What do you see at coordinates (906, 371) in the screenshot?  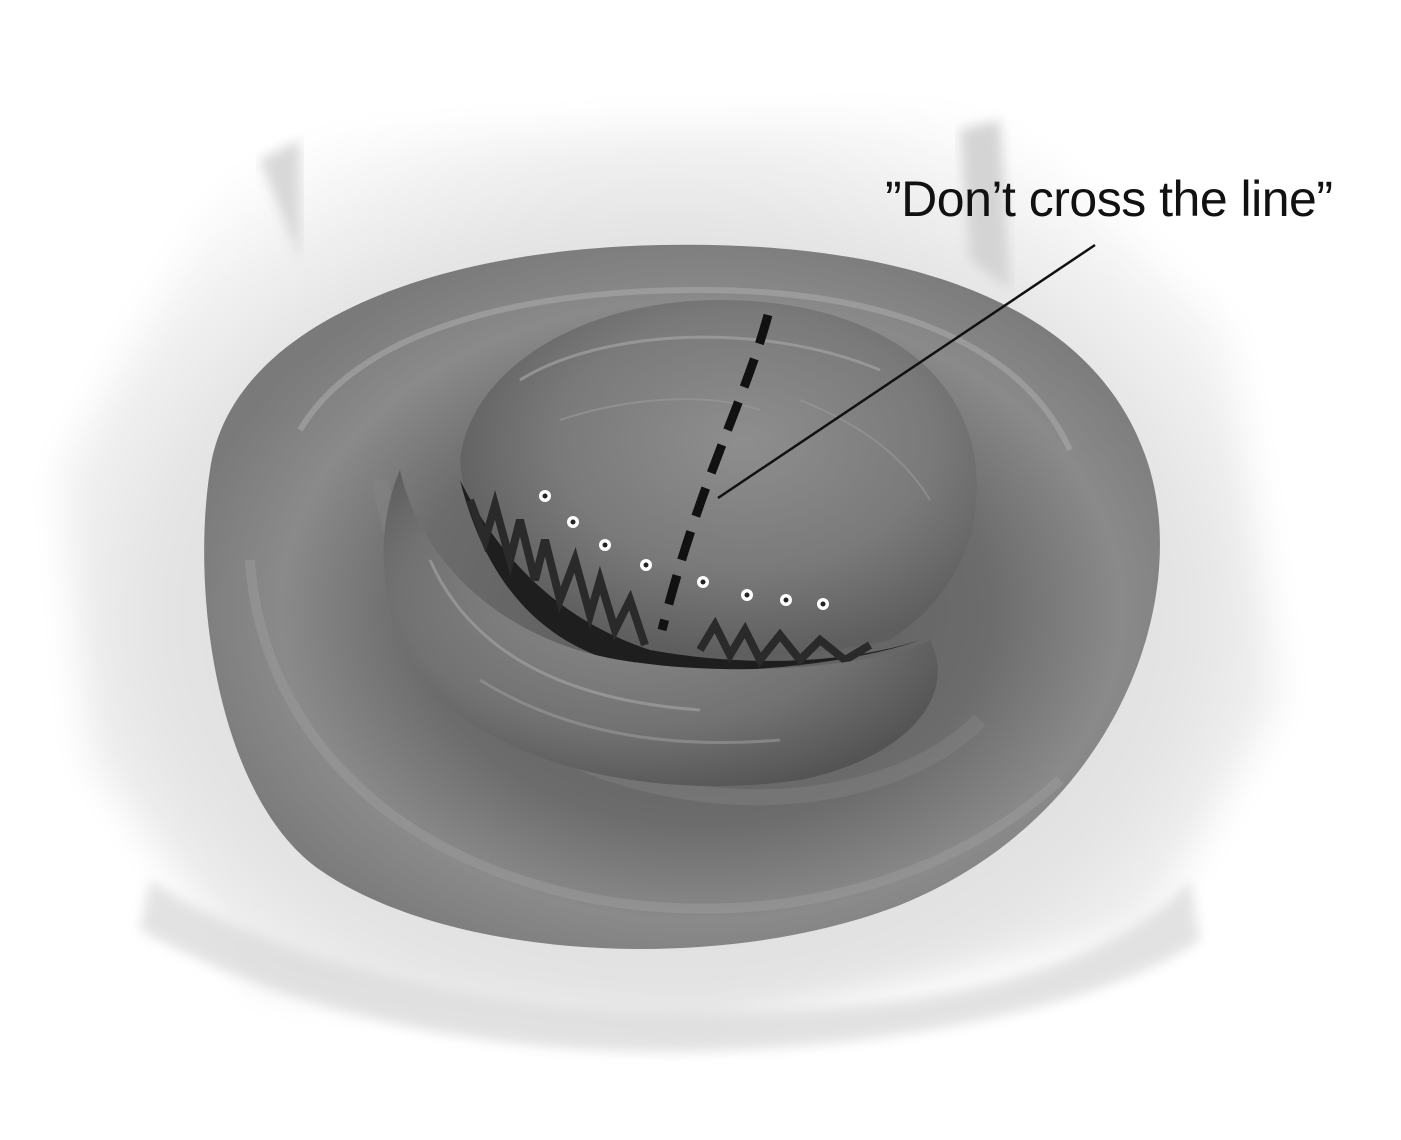 I see `callout-leader-line` at bounding box center [906, 371].